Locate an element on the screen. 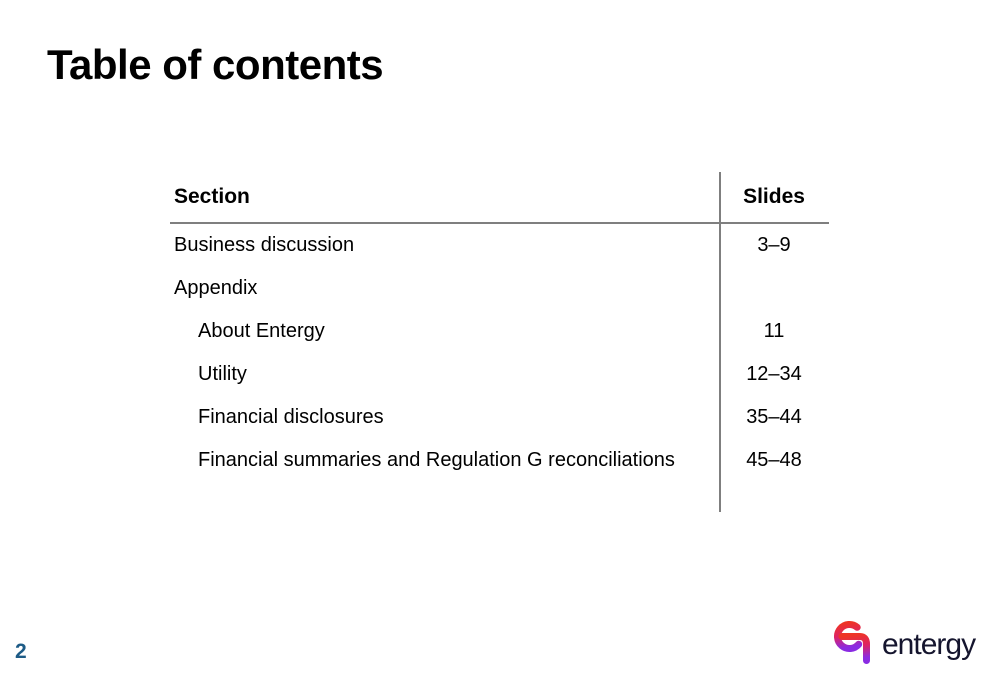 Image resolution: width=1000 pixels, height=685 pixels. entergy-logo-icon is located at coordinates (852, 642).